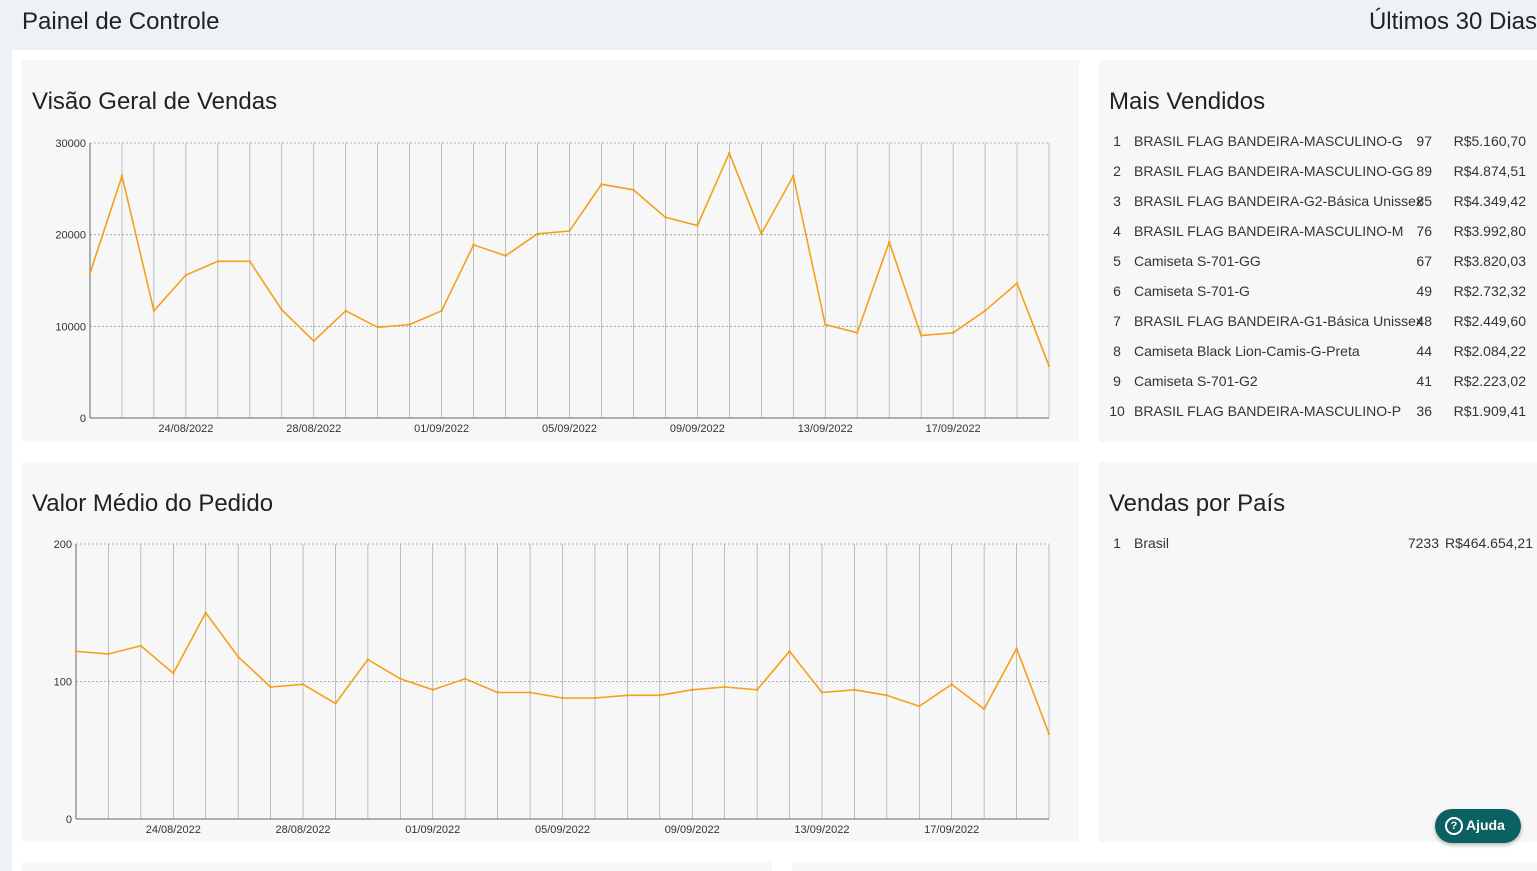  What do you see at coordinates (953, 429) in the screenshot?
I see `x-tick-label: 17/09/2022` at bounding box center [953, 429].